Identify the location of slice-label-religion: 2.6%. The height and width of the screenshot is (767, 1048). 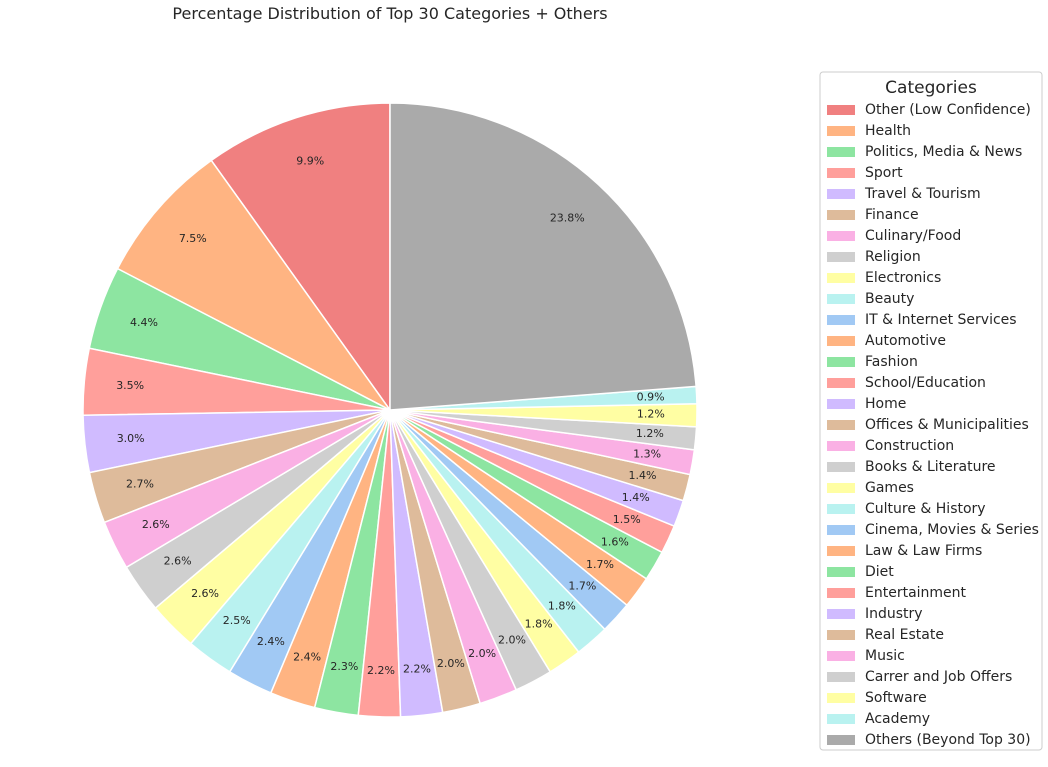
(178, 561).